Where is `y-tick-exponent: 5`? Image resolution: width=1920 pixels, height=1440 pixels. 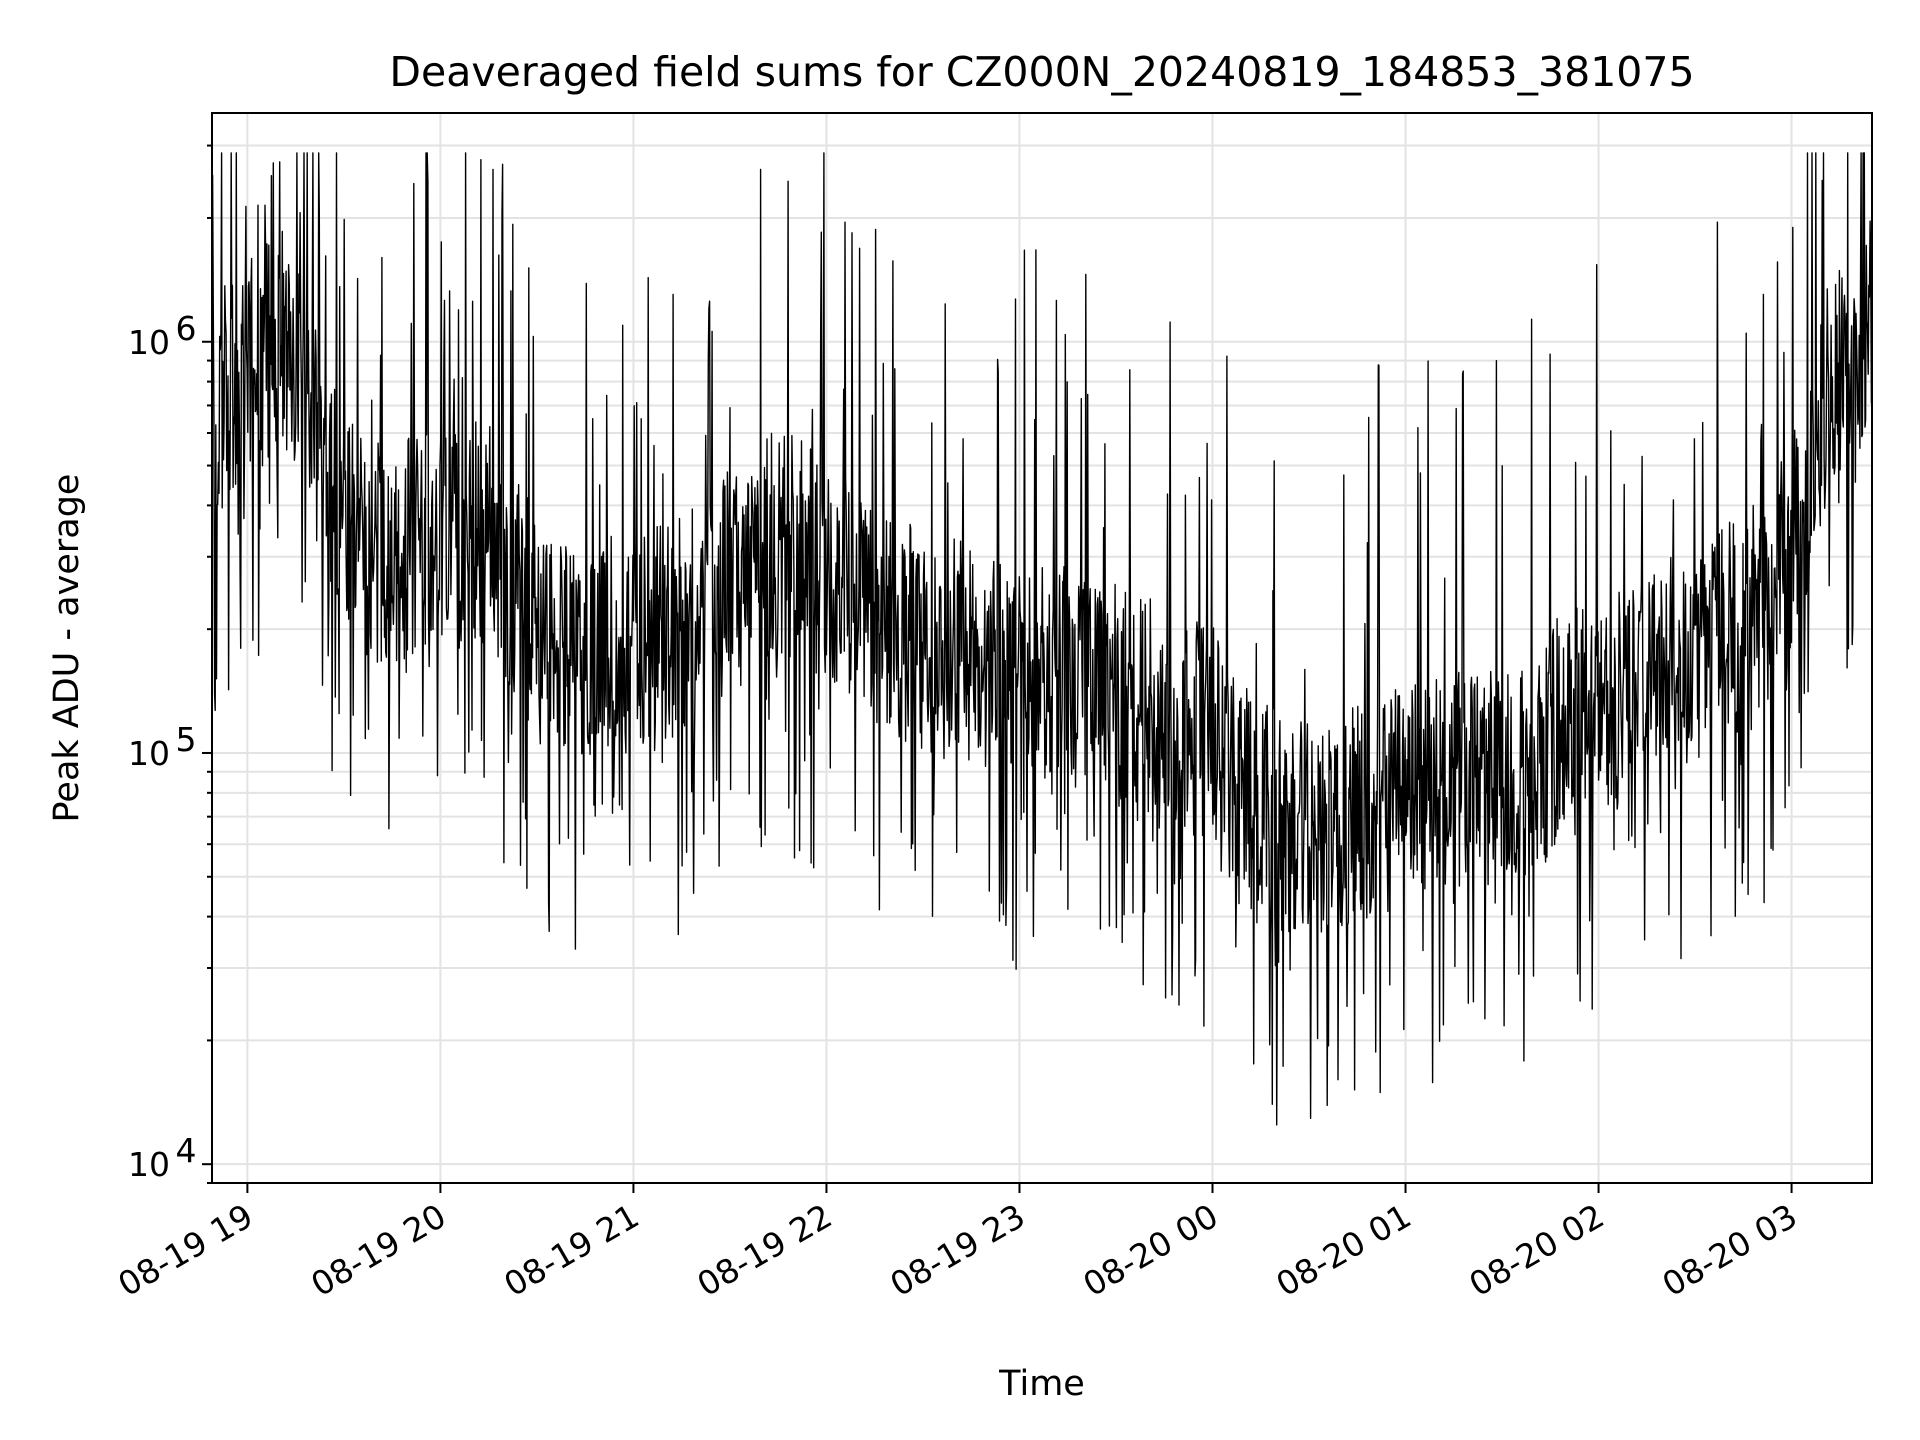 y-tick-exponent: 5 is located at coordinates (186, 739).